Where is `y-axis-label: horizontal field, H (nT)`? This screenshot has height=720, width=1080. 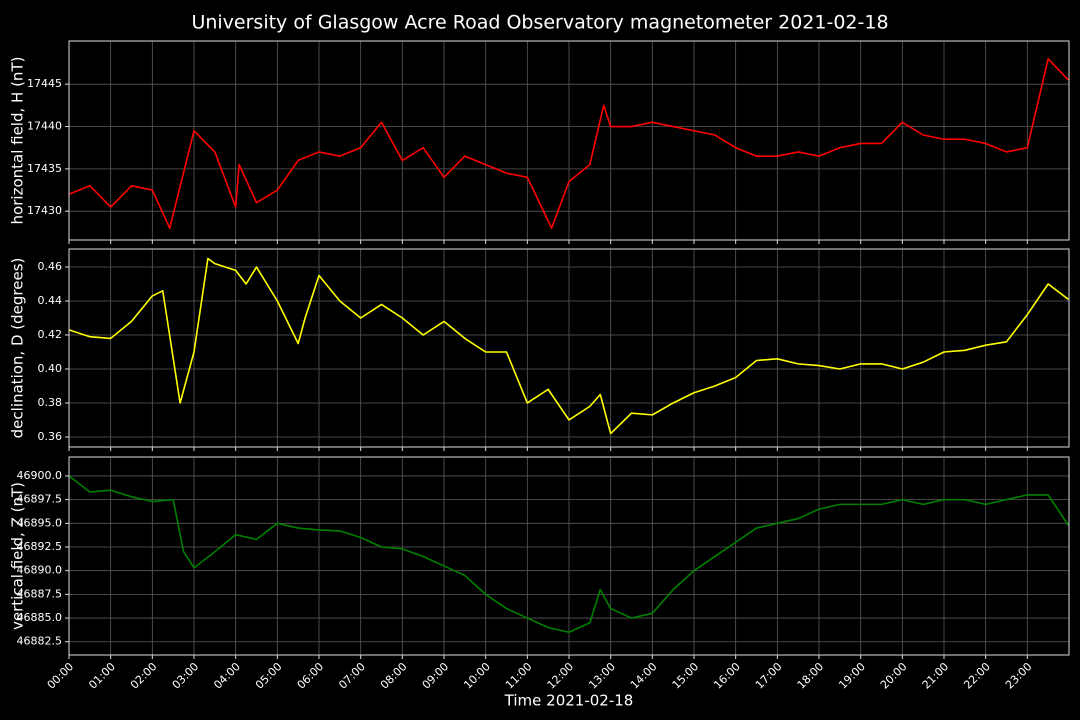 y-axis-label: horizontal field, H (nT) is located at coordinates (18, 141).